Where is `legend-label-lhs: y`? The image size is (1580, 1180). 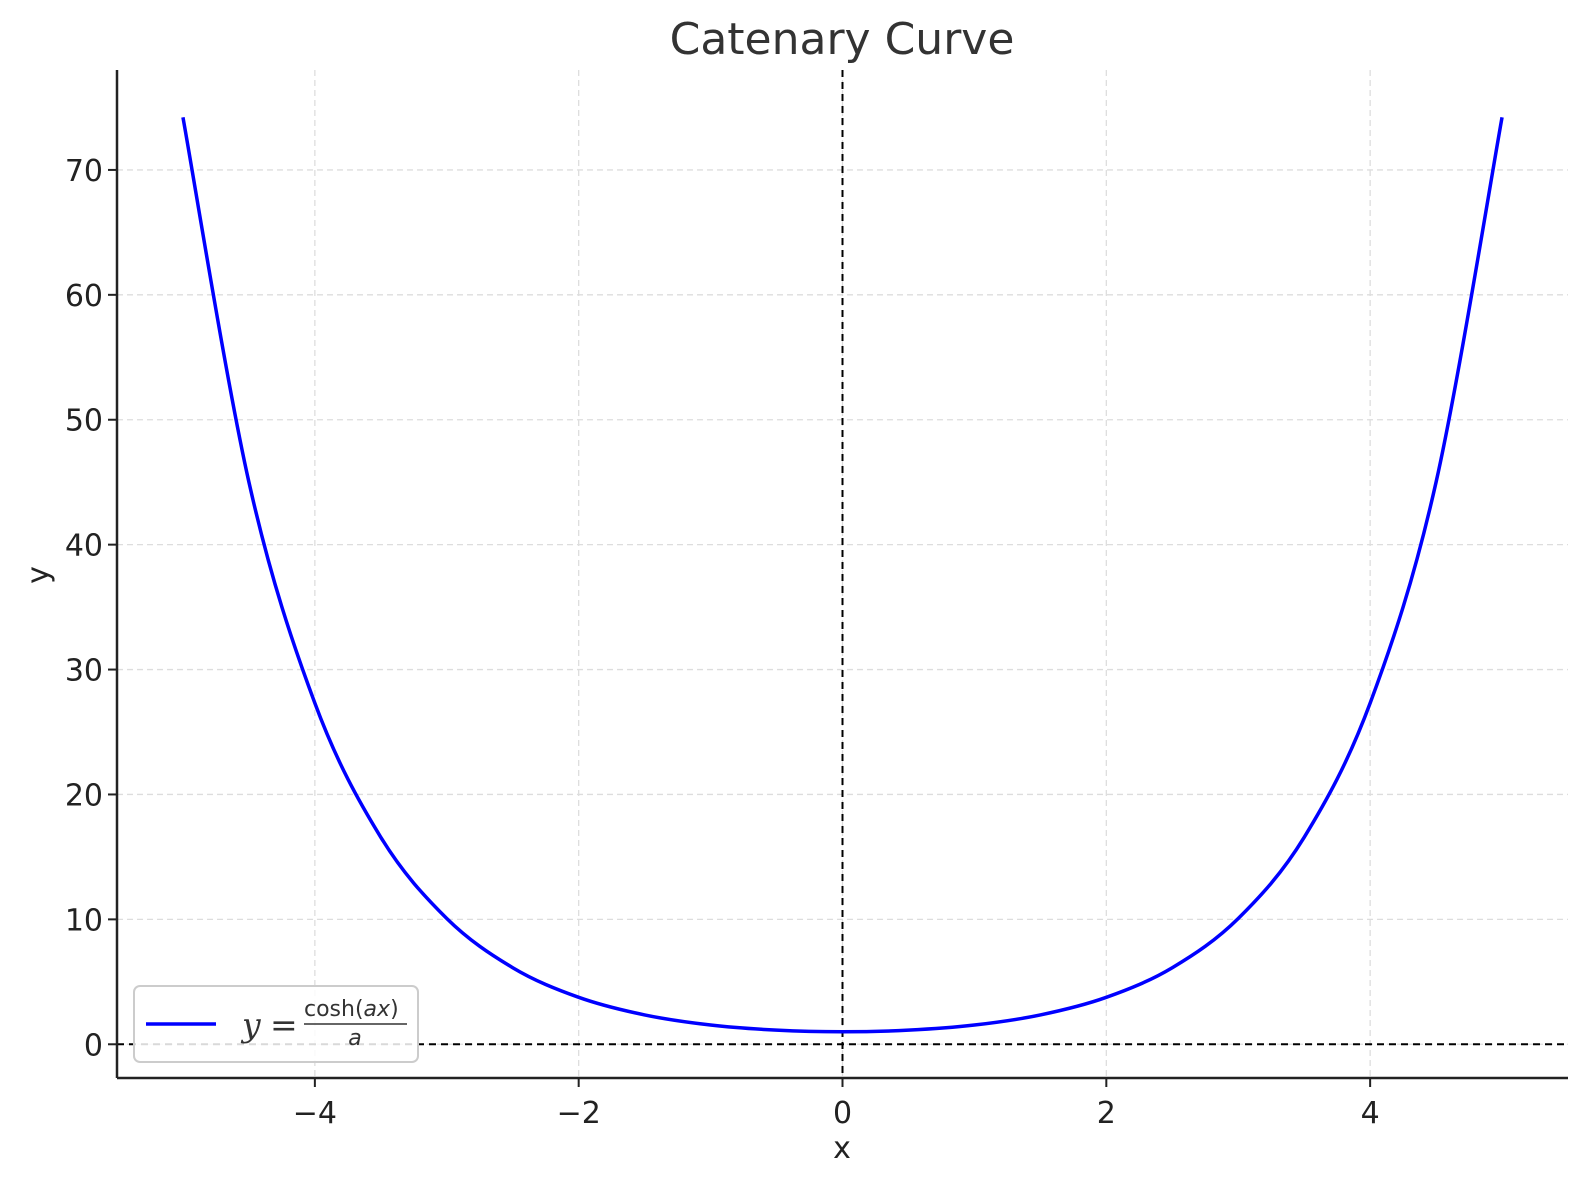
legend-label-lhs: y is located at coordinates (250, 1024).